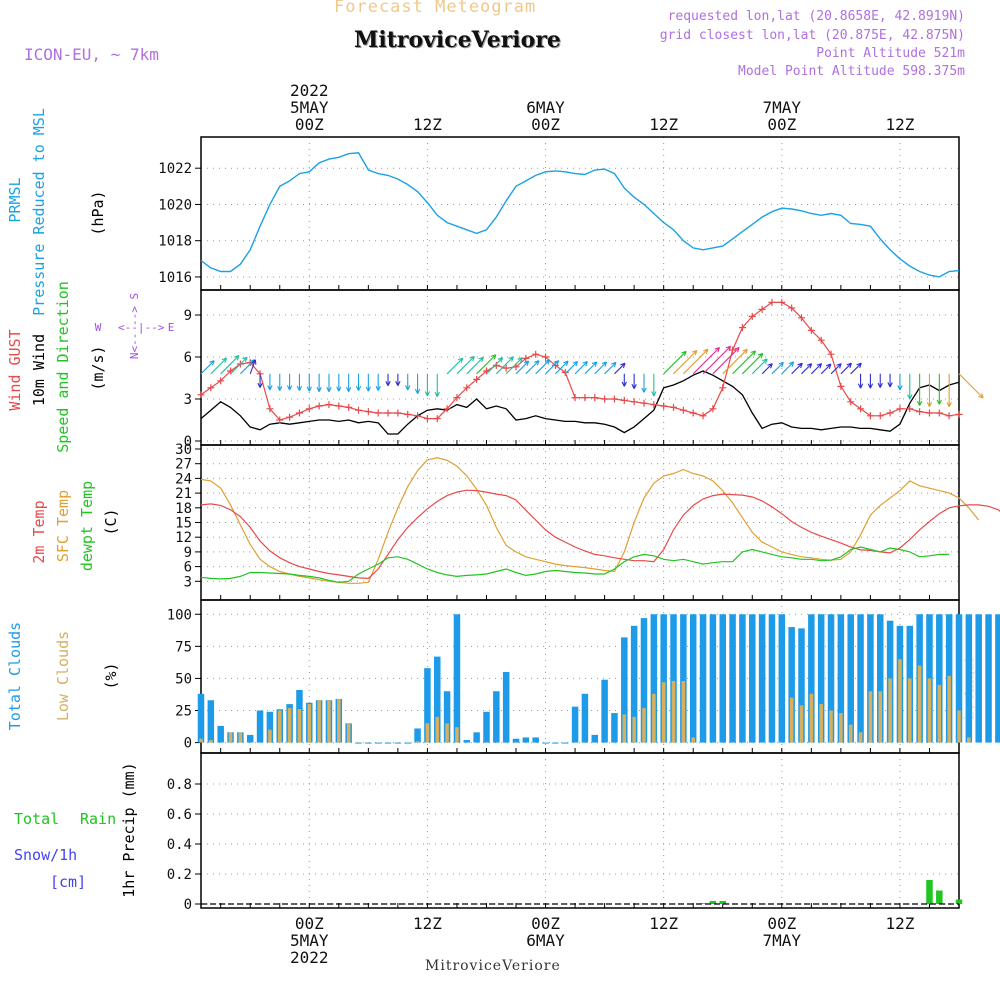  What do you see at coordinates (135, 326) in the screenshot?
I see `compass-rose: W E<--|-->N<-- --> S` at bounding box center [135, 326].